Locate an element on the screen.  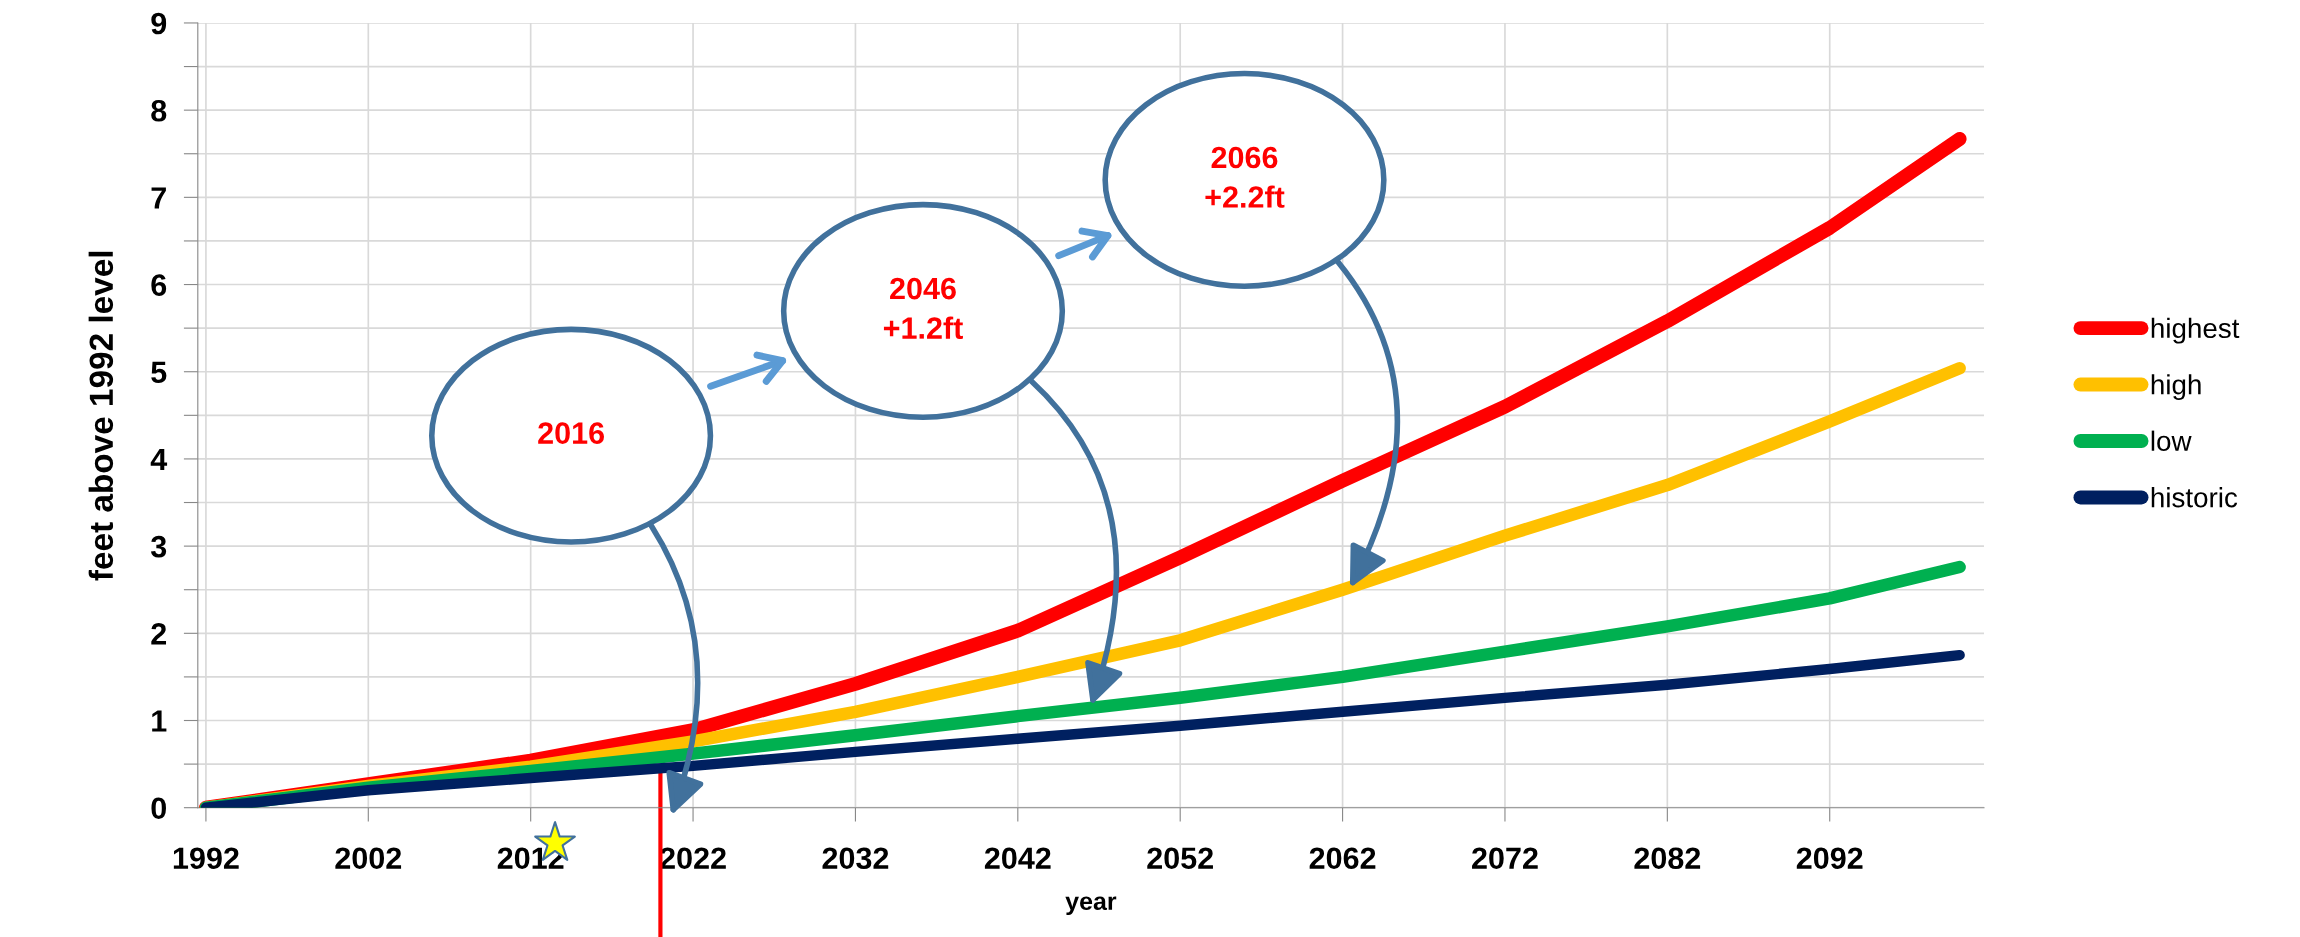
y-tick-label: 3 is located at coordinates (158, 546).